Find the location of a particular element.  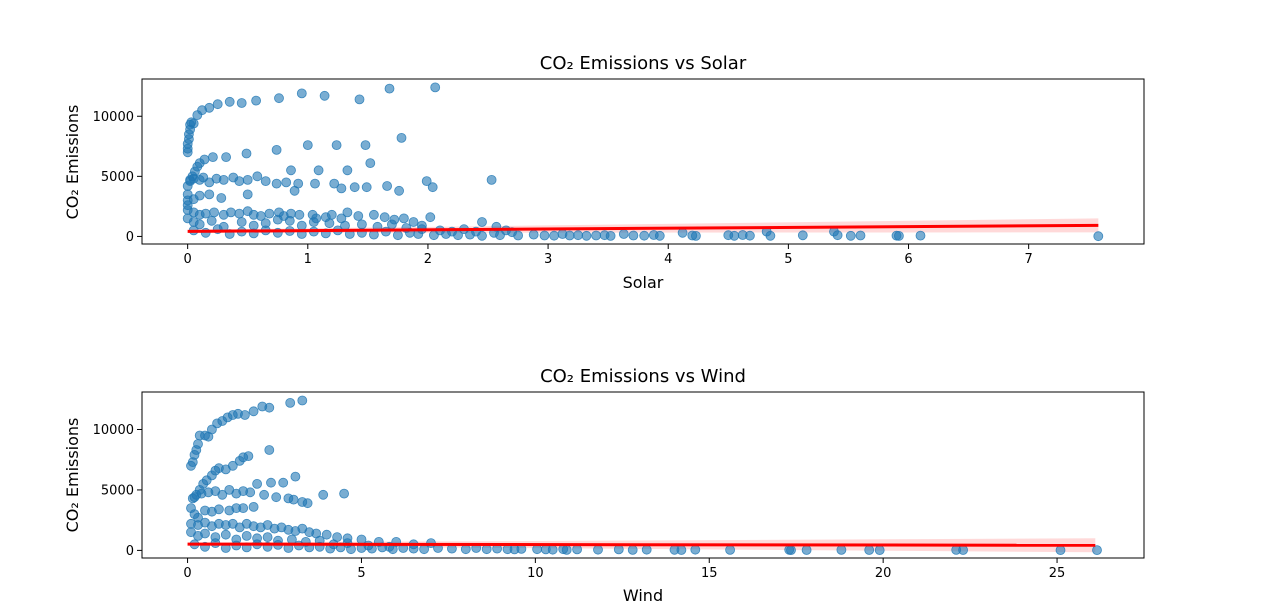

chart-title: CO₂ Emissions vs Solar is located at coordinates (643, 63).